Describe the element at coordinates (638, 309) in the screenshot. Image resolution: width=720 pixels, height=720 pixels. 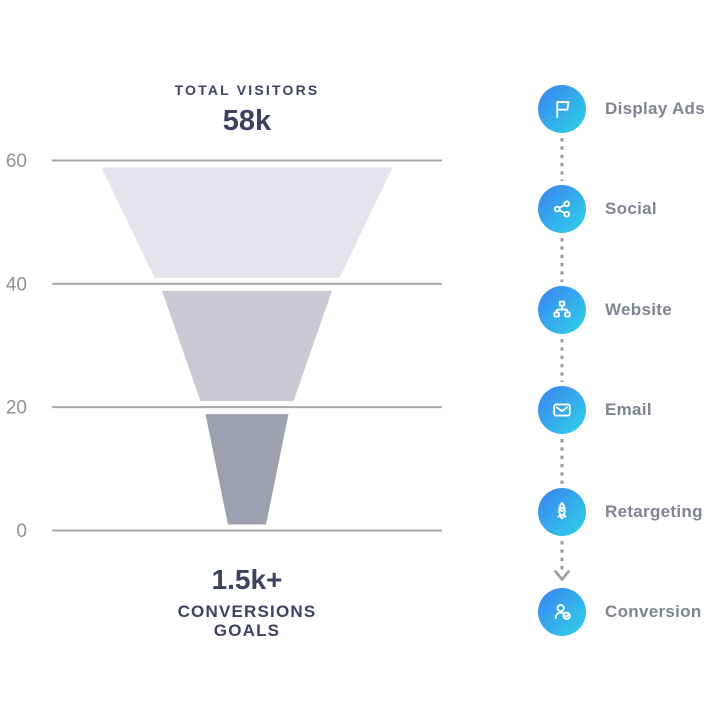
I see `channel-label: Website` at that location.